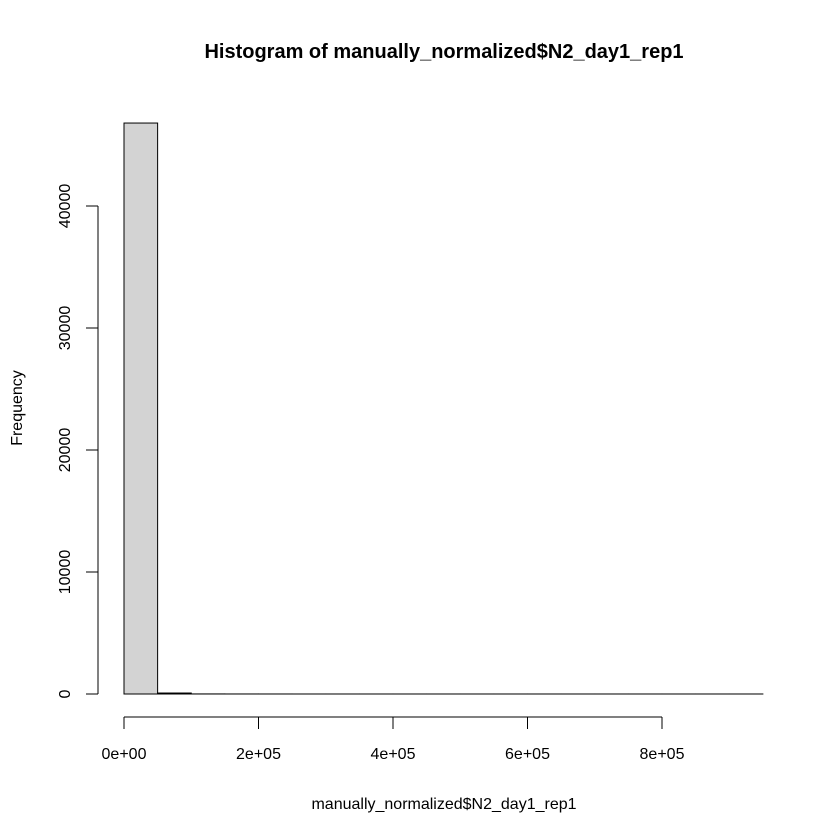 The image size is (840, 840). Describe the element at coordinates (78, 441) in the screenshot. I see `y-axis: 0 10000 20000 30000 40000` at that location.